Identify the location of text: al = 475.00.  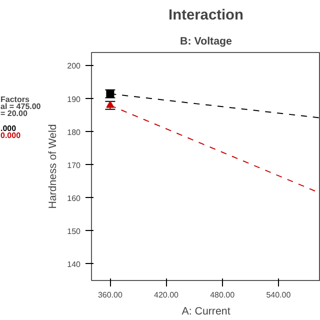
(21, 106).